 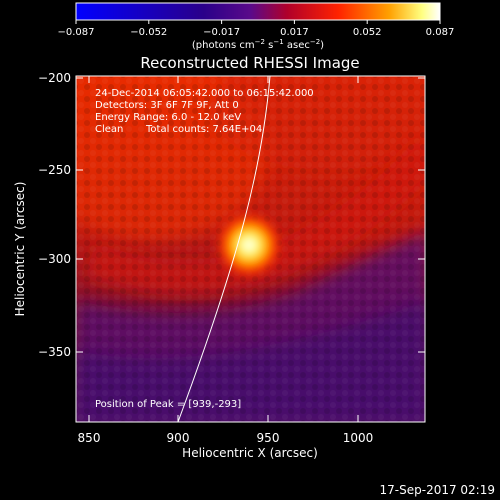 What do you see at coordinates (249, 245) in the screenshot?
I see `flare-peak` at bounding box center [249, 245].